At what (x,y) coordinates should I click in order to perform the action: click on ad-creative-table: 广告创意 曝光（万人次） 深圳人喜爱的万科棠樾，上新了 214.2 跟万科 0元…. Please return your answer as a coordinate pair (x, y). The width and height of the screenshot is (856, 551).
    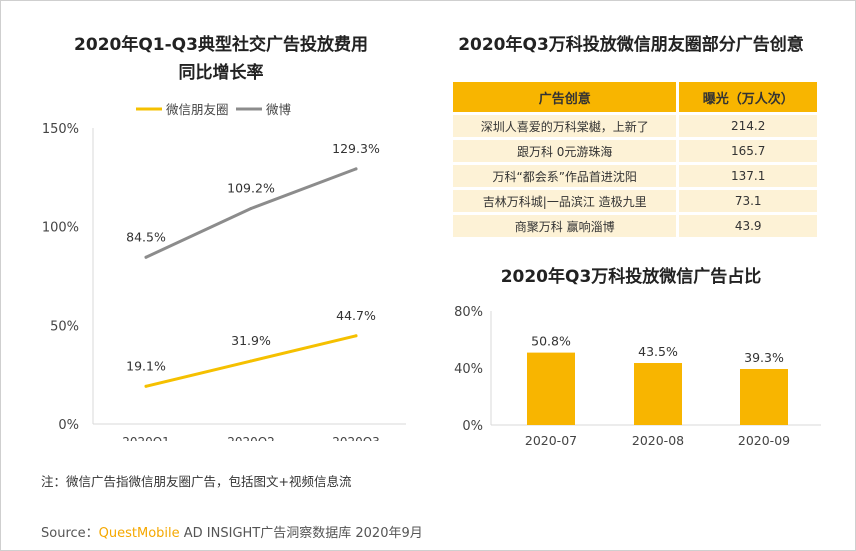
    Looking at the image, I should click on (635, 159).